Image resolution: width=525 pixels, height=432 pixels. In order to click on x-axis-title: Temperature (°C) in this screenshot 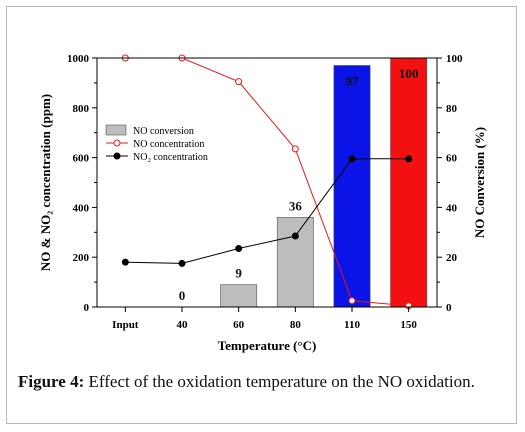, I will do `click(267, 345)`.